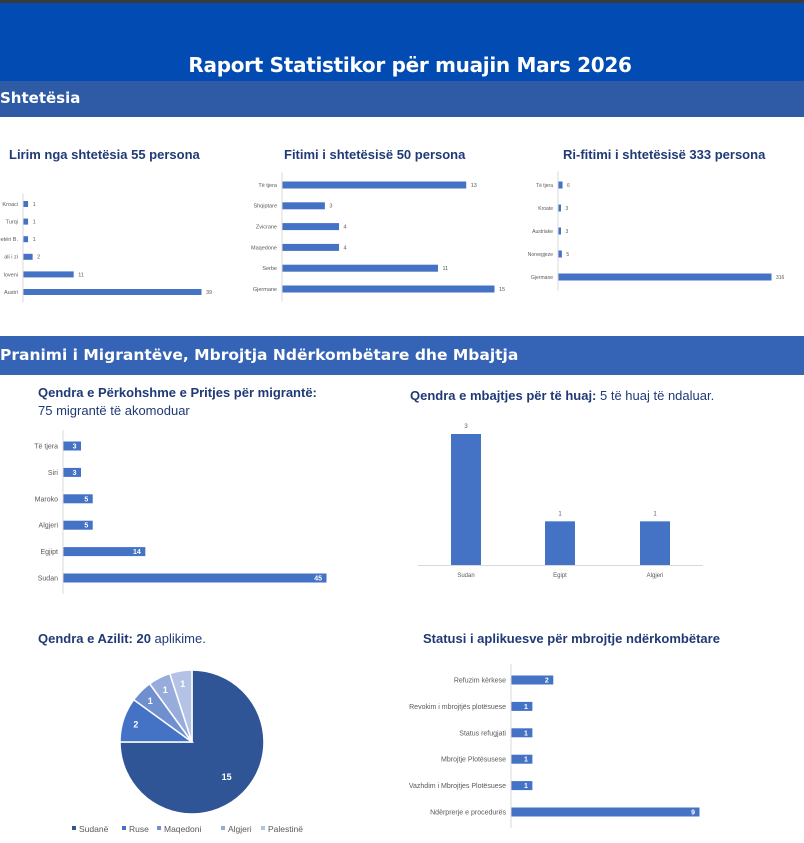  What do you see at coordinates (445, 269) in the screenshot?
I see `data-label: 11` at bounding box center [445, 269].